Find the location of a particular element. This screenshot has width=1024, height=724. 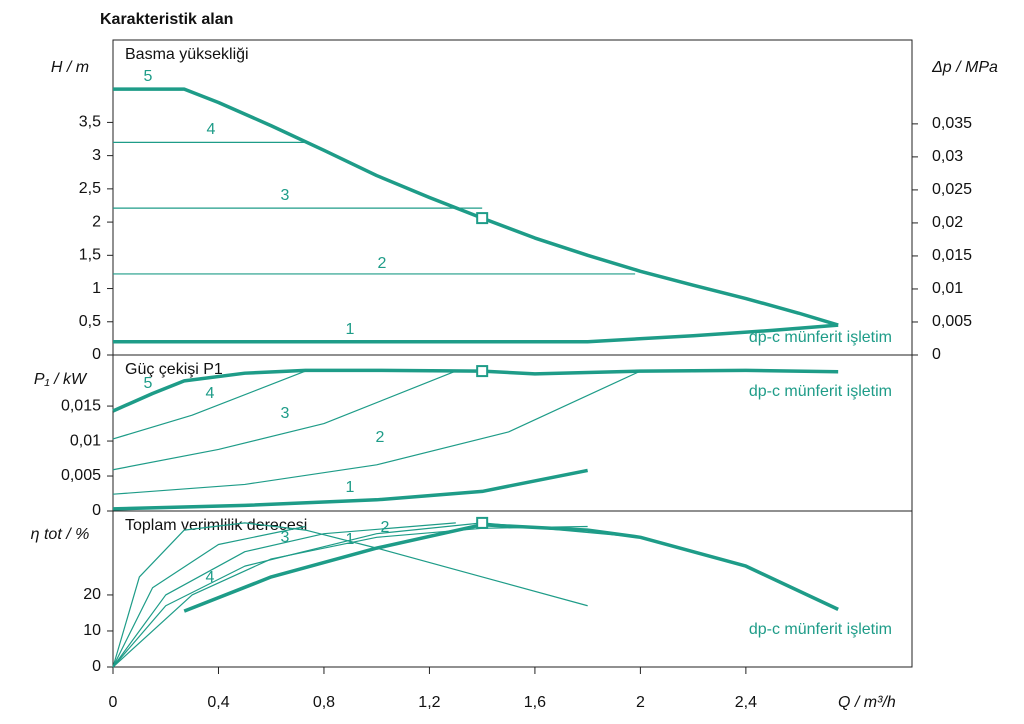

y-tick-label: 3,5 is located at coordinates (90, 122).